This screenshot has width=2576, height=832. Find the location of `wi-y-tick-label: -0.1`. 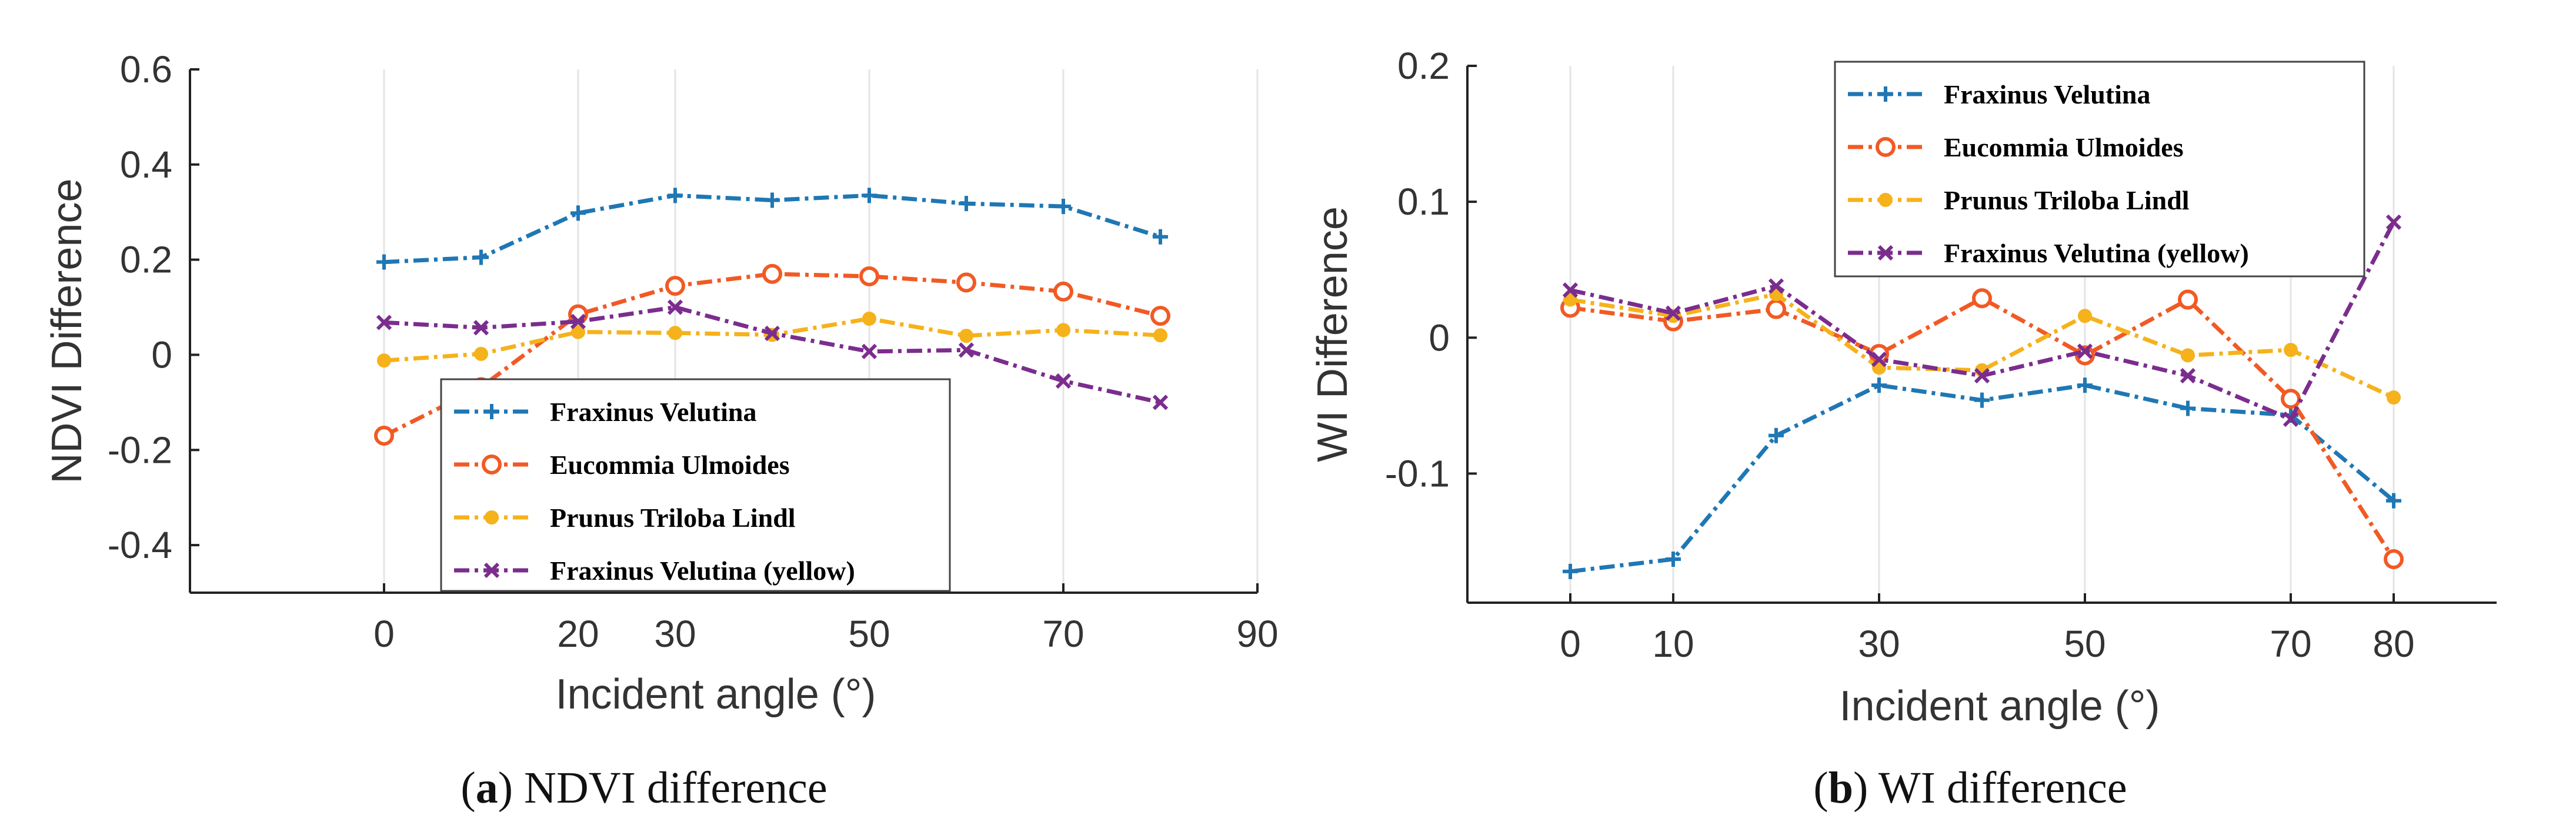

wi-y-tick-label: -0.1 is located at coordinates (1417, 473).